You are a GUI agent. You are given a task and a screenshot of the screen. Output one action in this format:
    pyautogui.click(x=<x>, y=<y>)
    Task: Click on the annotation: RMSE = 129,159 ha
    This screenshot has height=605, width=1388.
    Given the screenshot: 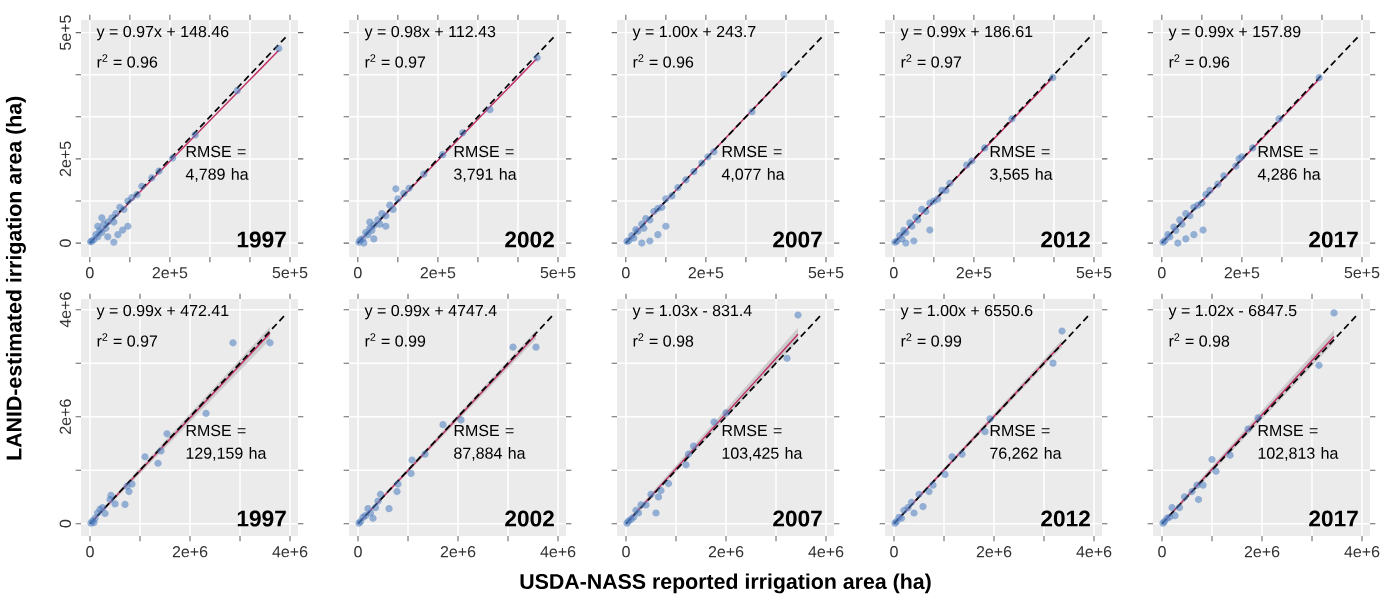 What is the action you would take?
    pyautogui.click(x=226, y=442)
    